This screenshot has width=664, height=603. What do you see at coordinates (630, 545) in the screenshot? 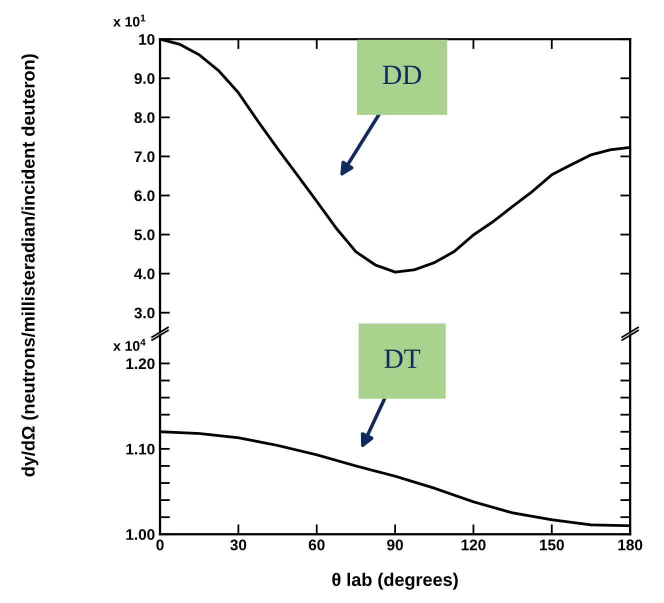
I see `x-tick-label: 180` at bounding box center [630, 545].